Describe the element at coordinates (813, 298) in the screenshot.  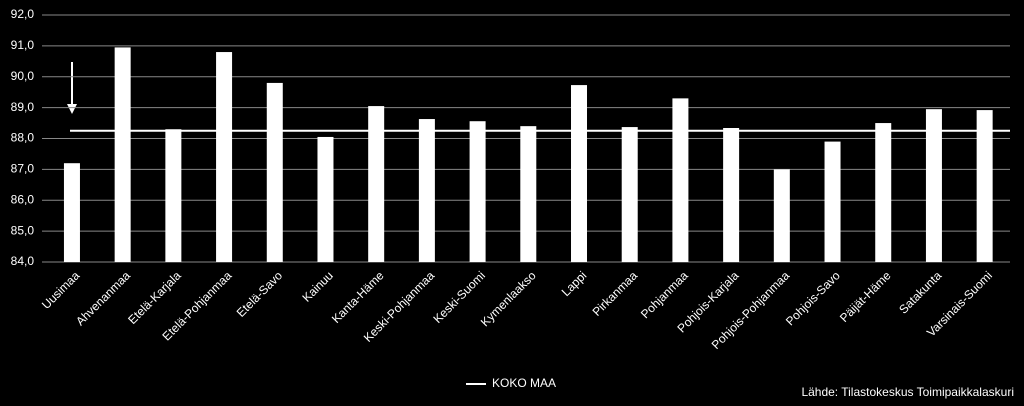
I see `x-tick-label: Pohjois-Savo` at that location.